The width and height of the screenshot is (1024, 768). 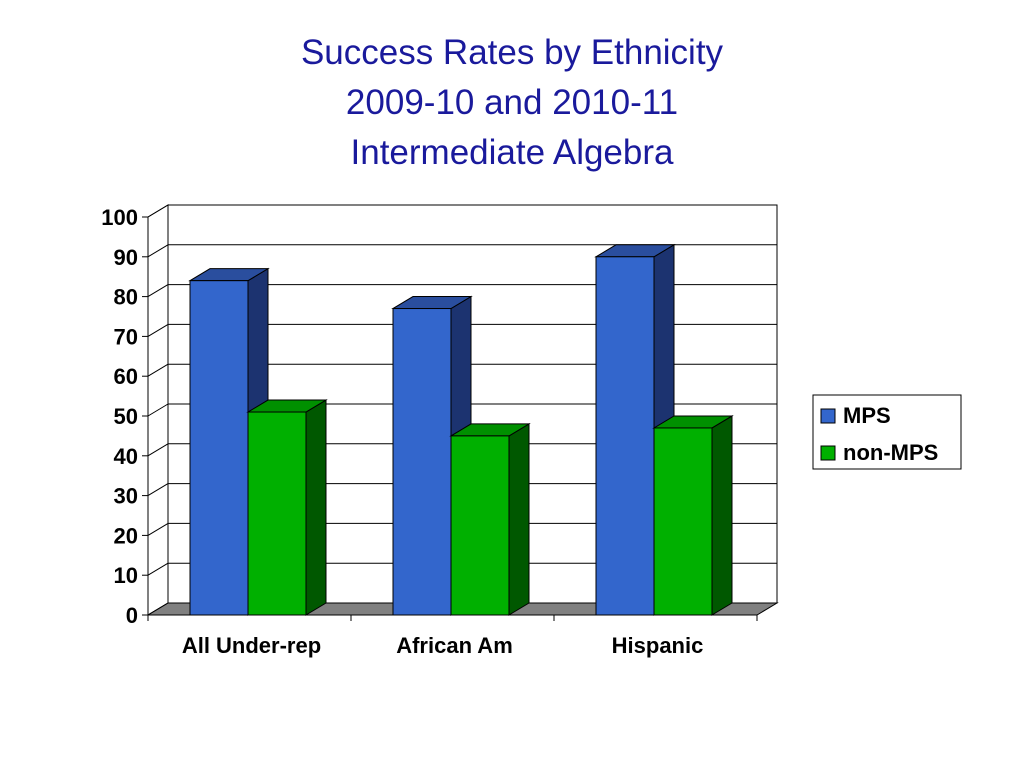 What do you see at coordinates (890, 452) in the screenshot?
I see `legend-label: non-MPS` at bounding box center [890, 452].